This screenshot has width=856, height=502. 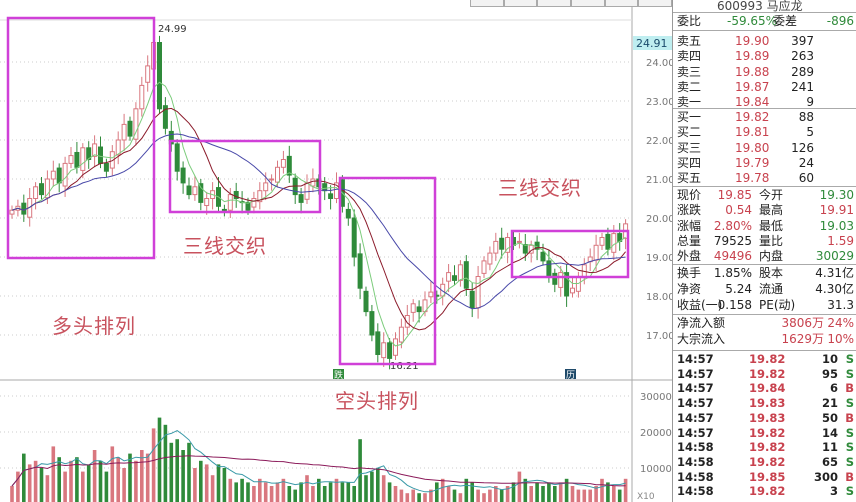 What do you see at coordinates (689, 71) in the screenshot?
I see `level-label: 卖三` at bounding box center [689, 71].